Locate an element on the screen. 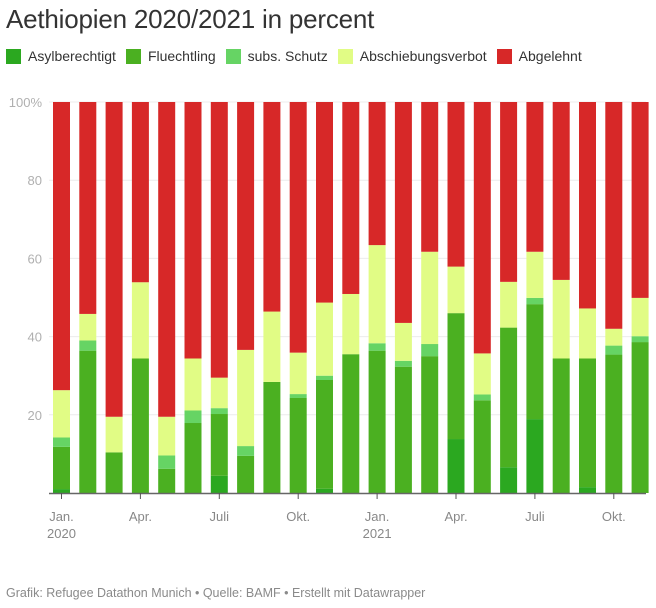  y-tick-label: 80 is located at coordinates (35, 180).